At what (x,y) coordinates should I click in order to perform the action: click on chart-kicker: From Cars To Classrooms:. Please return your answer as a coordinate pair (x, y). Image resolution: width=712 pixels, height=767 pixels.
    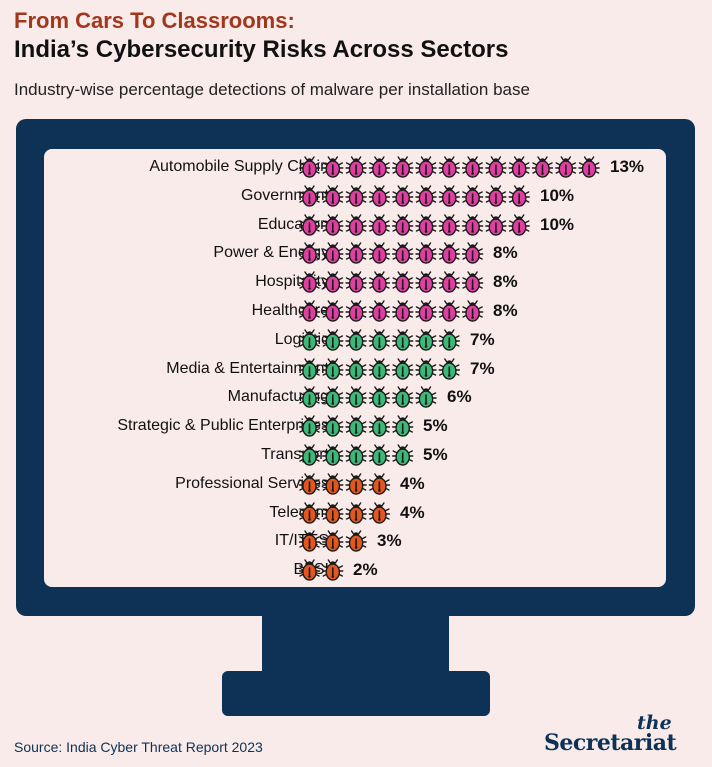
    Looking at the image, I should click on (154, 20).